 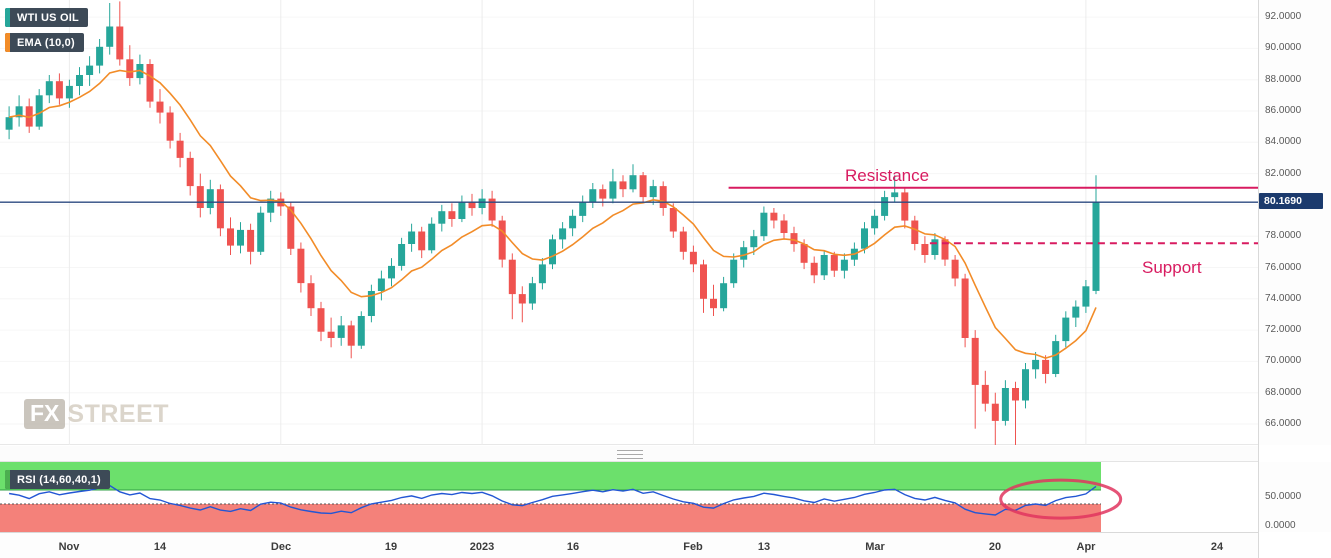 I want to click on rsi-panel: RSI (14,60,40,1), so click(x=629, y=497).